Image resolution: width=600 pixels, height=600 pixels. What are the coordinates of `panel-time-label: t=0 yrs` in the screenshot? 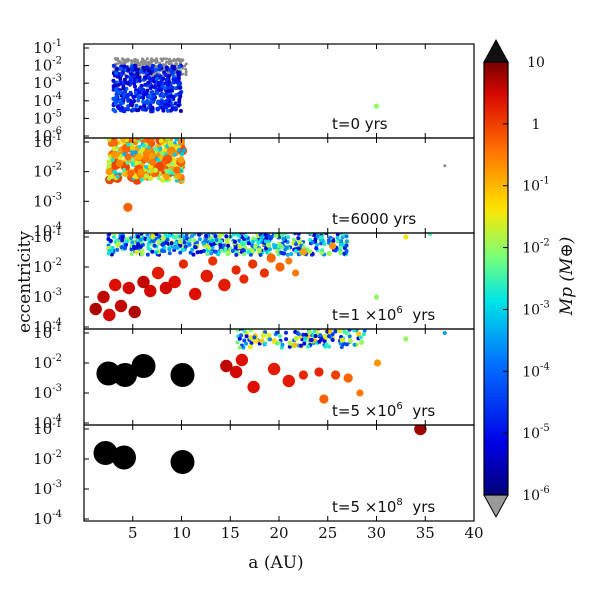 It's located at (360, 124).